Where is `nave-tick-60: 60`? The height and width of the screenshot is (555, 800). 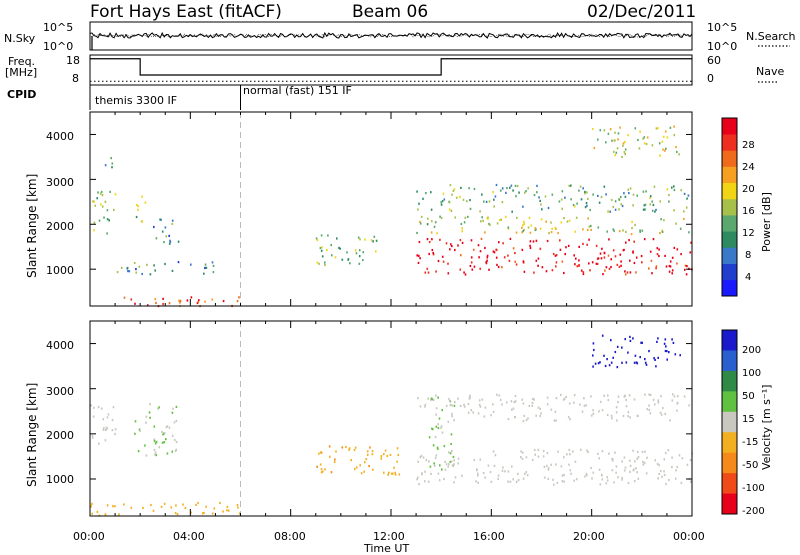
nave-tick-60: 60 is located at coordinates (714, 60).